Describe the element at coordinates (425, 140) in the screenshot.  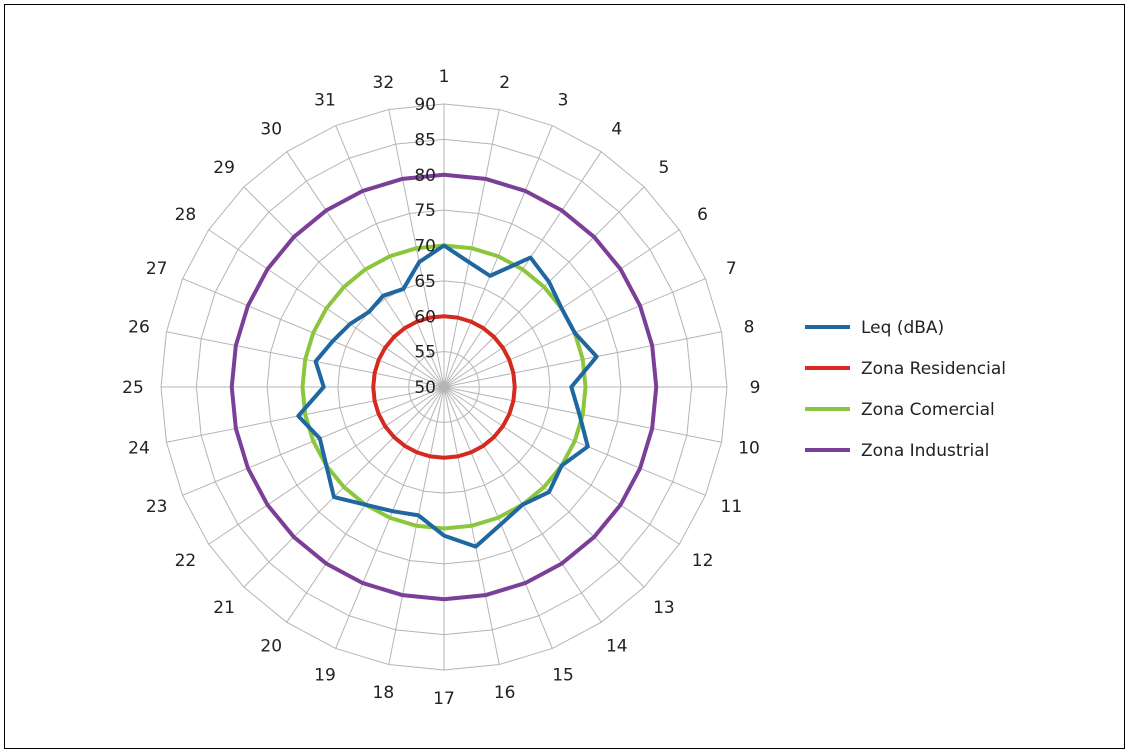
I see `tick-label-85: 85` at that location.